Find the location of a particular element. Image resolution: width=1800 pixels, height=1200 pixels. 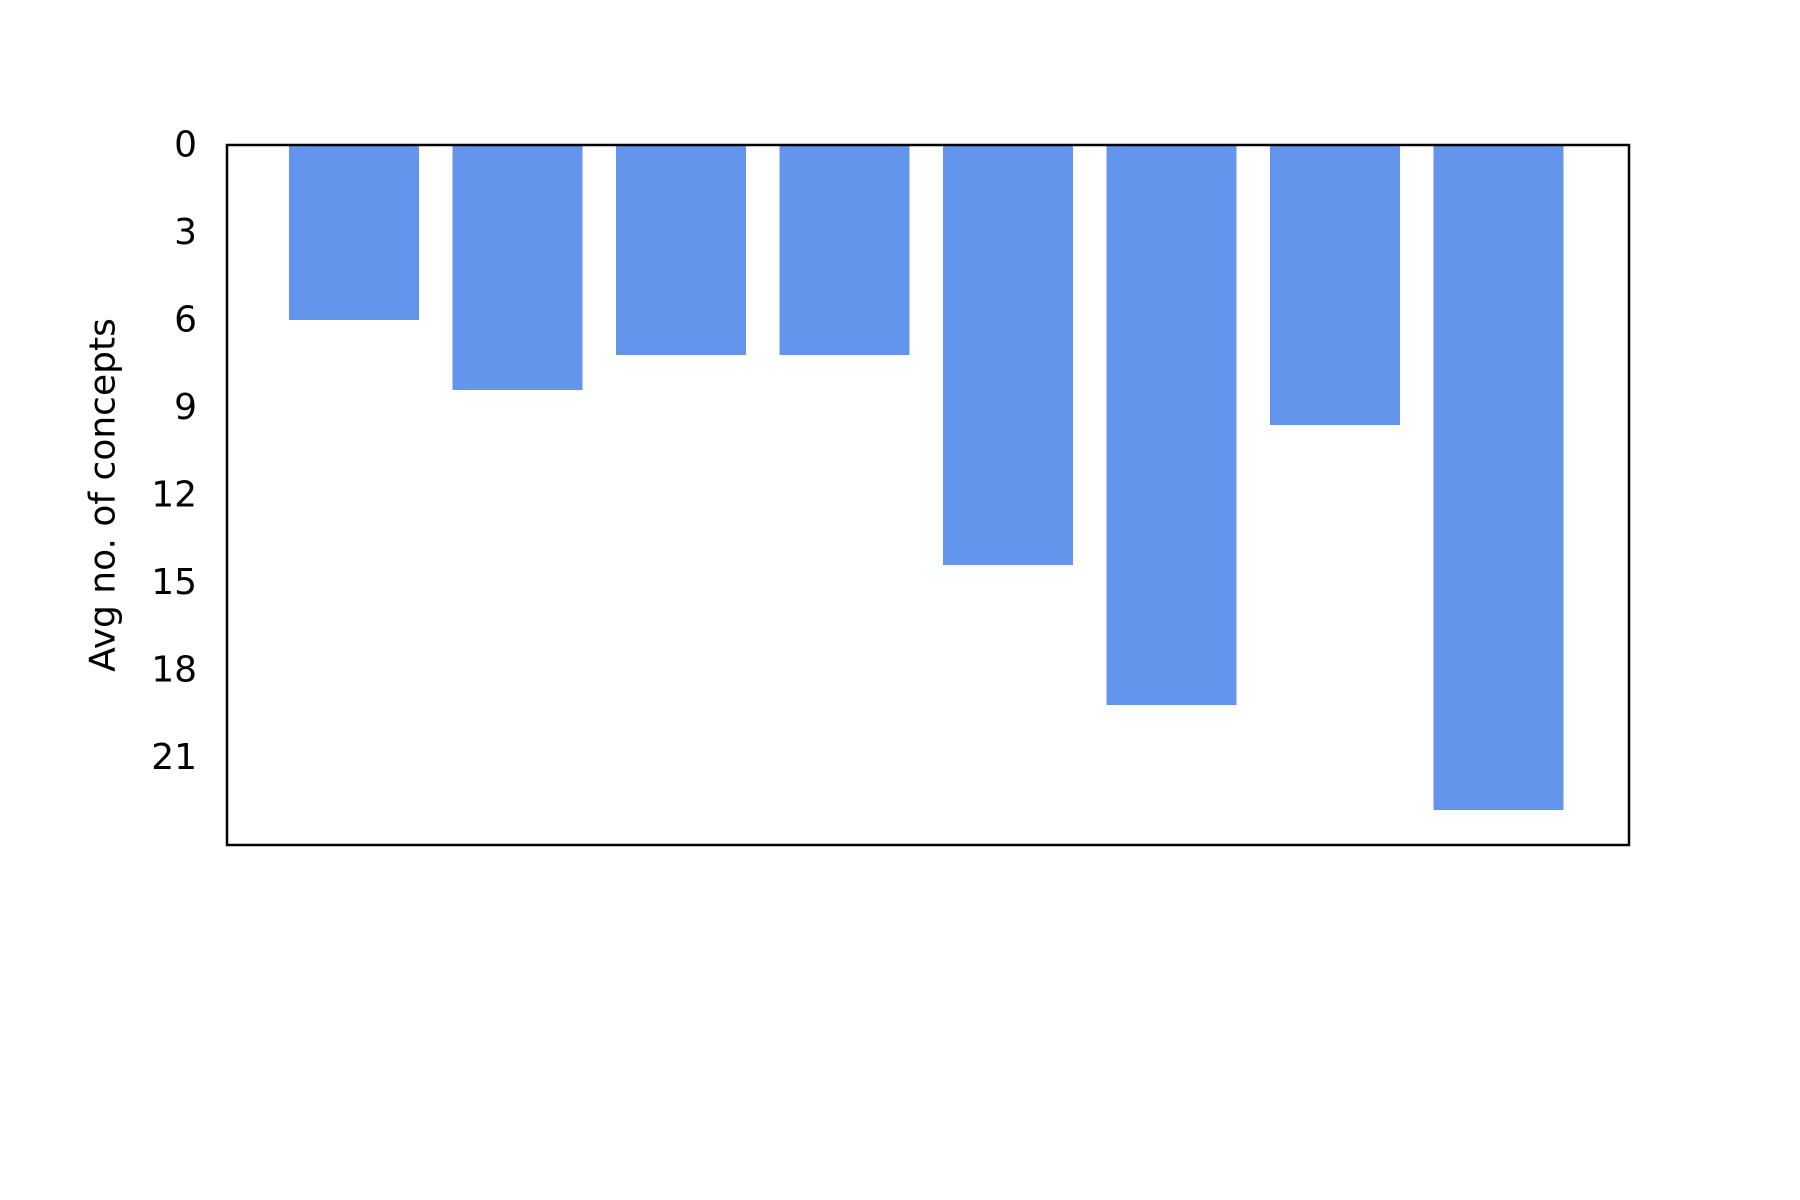

y-tick-label: 3 is located at coordinates (185, 232).